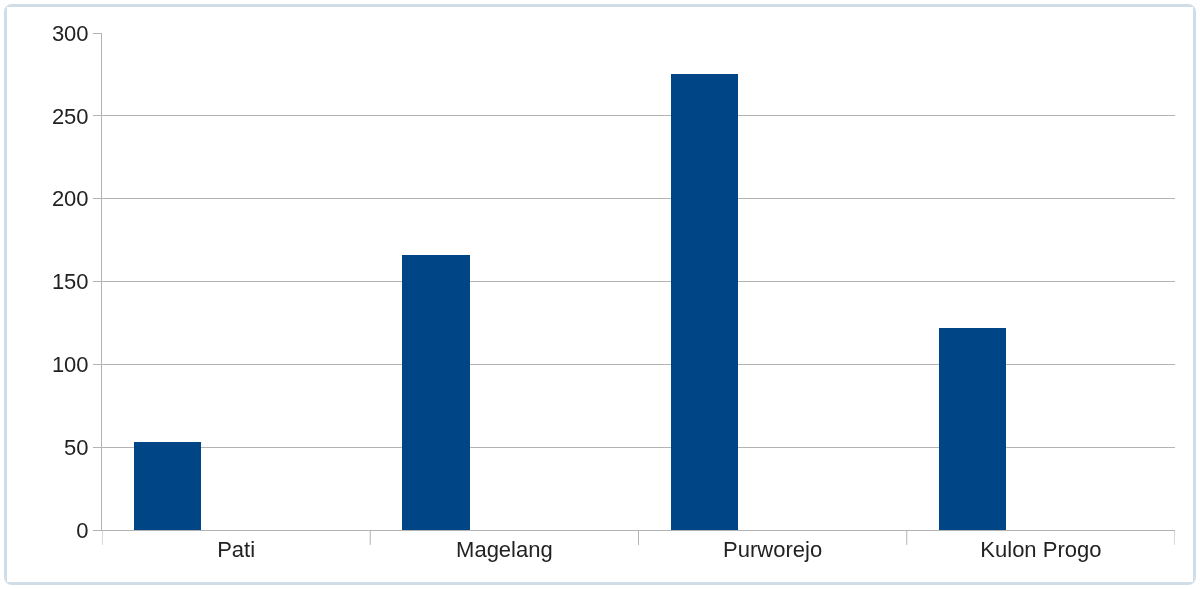  What do you see at coordinates (70, 199) in the screenshot?
I see `y-tick-label: 200` at bounding box center [70, 199].